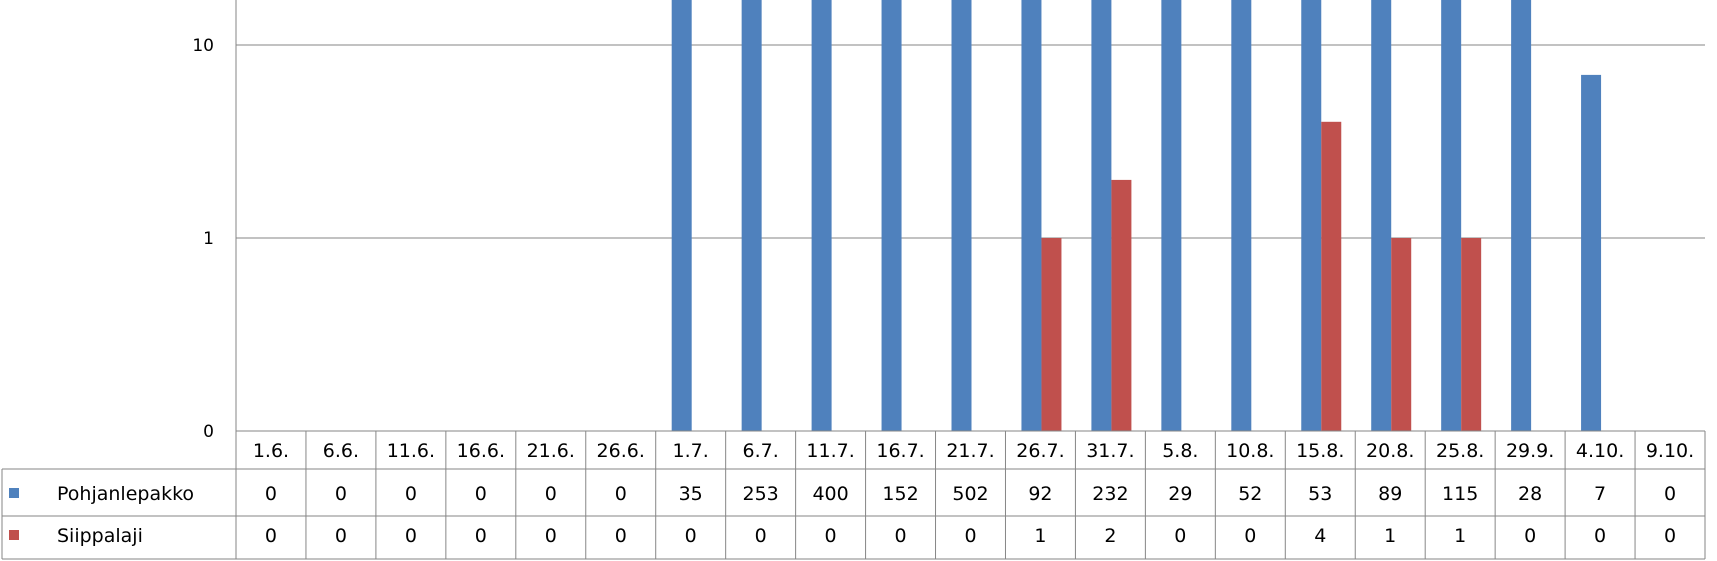 The height and width of the screenshot is (561, 1717). Describe the element at coordinates (970, 451) in the screenshot. I see `category-label: 21.7.` at that location.